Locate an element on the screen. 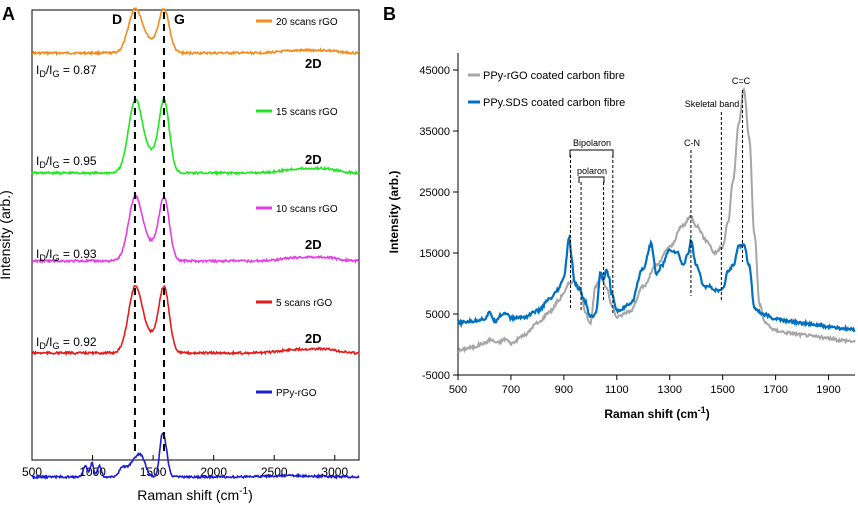 This screenshot has height=508, width=858. panel-b-x-axis-label-end: ) is located at coordinates (708, 414).